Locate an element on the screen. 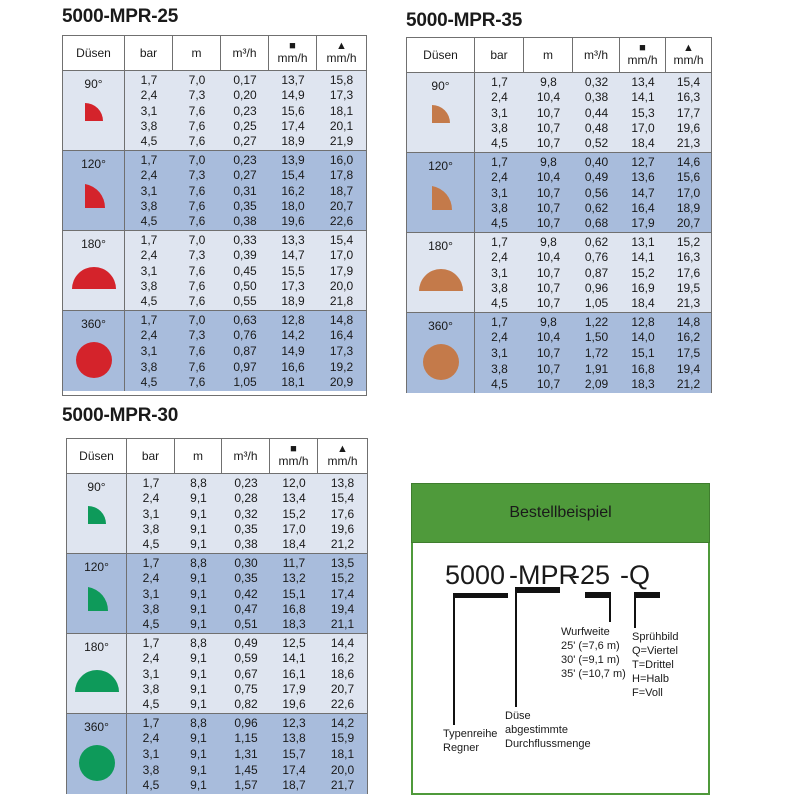 The image size is (800, 800). cell-tri: 19,6 is located at coordinates (342, 528).